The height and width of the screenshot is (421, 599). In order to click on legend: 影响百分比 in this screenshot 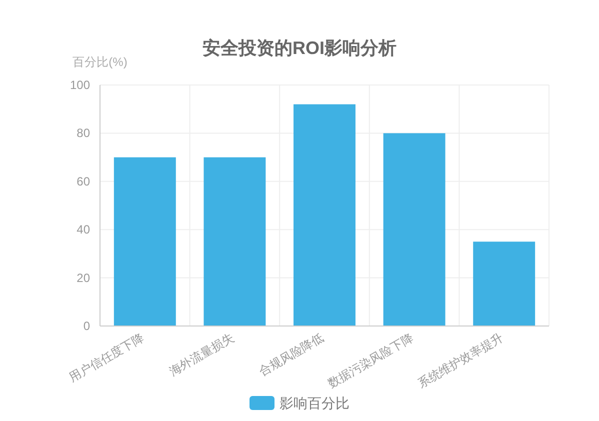, I will do `click(300, 403)`.